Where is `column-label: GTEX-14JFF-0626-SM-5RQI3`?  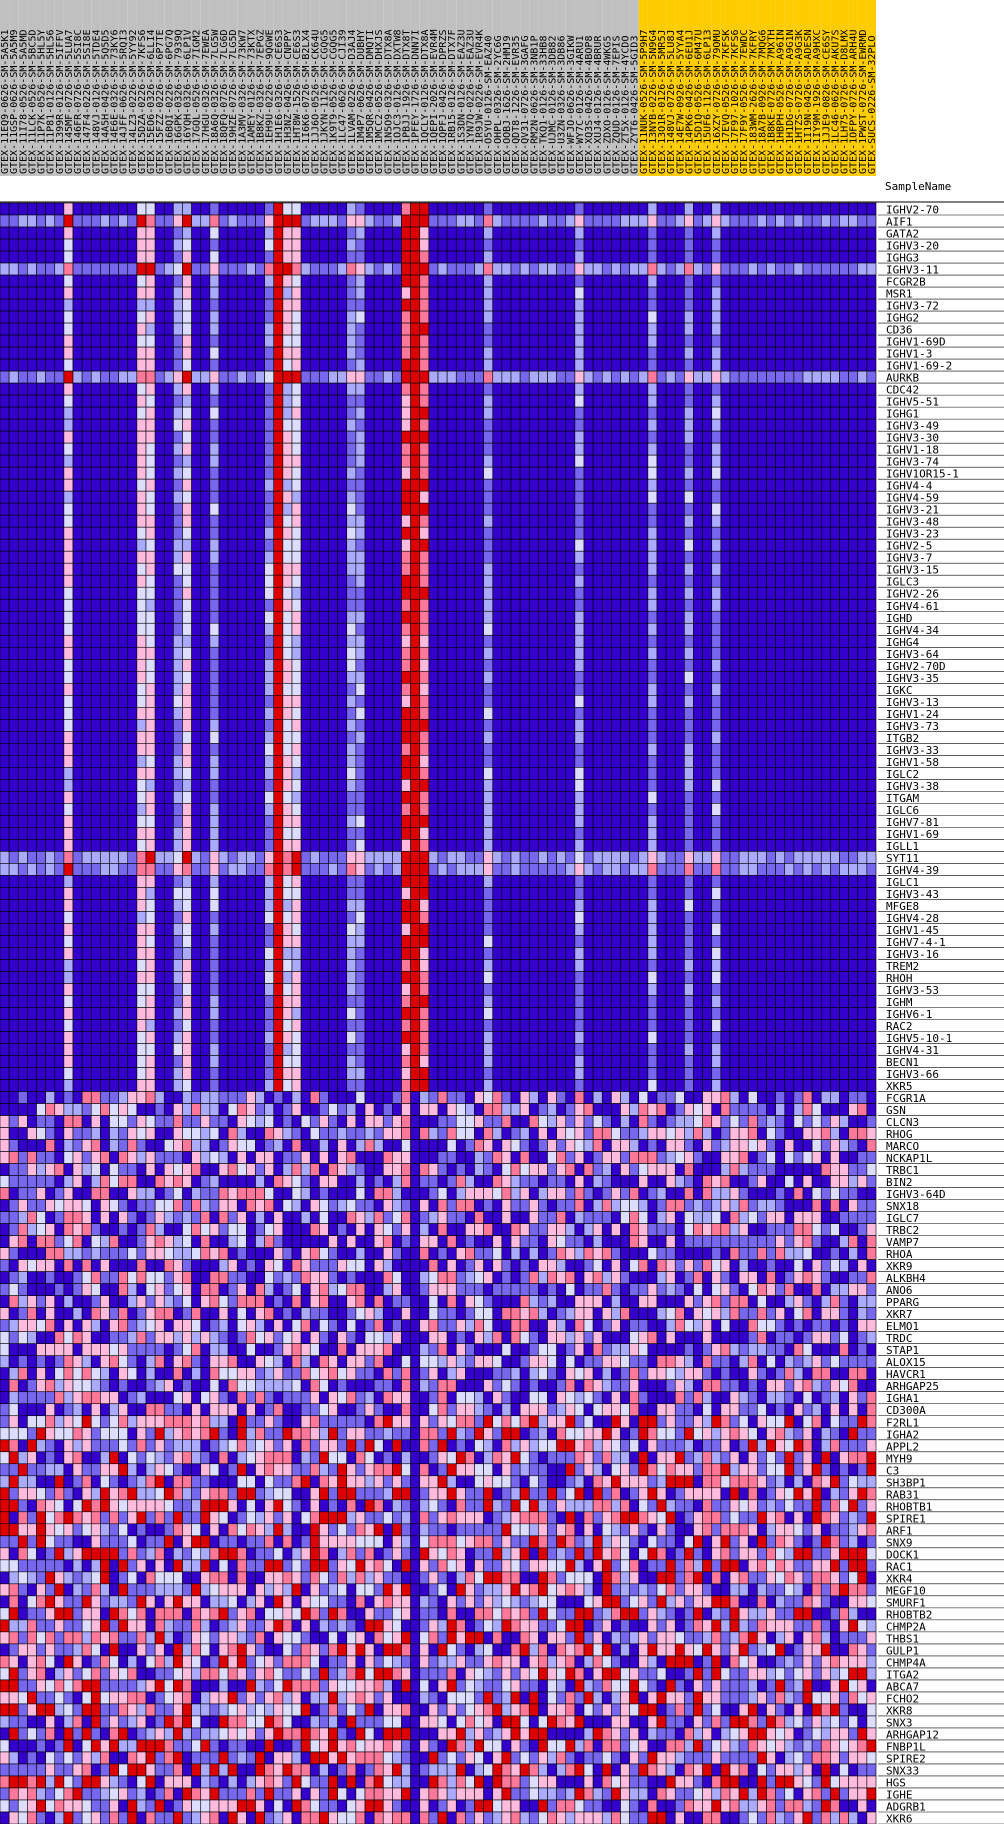
column-label: GTEX-14JFF-0626-SM-5RQI3 is located at coordinates (124, 102).